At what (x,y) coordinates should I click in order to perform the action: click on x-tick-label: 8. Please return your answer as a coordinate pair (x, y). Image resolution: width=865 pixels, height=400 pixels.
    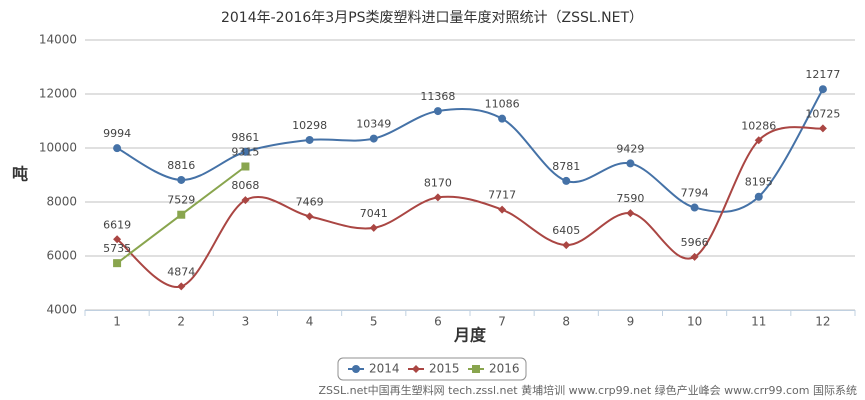
    Looking at the image, I should click on (566, 322).